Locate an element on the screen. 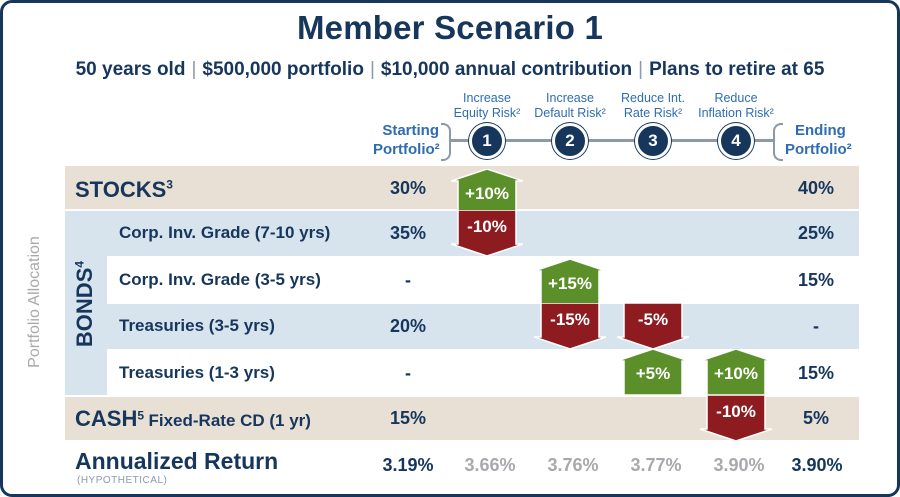 This screenshot has width=900, height=497. arrow-6-label: +5% is located at coordinates (653, 373).